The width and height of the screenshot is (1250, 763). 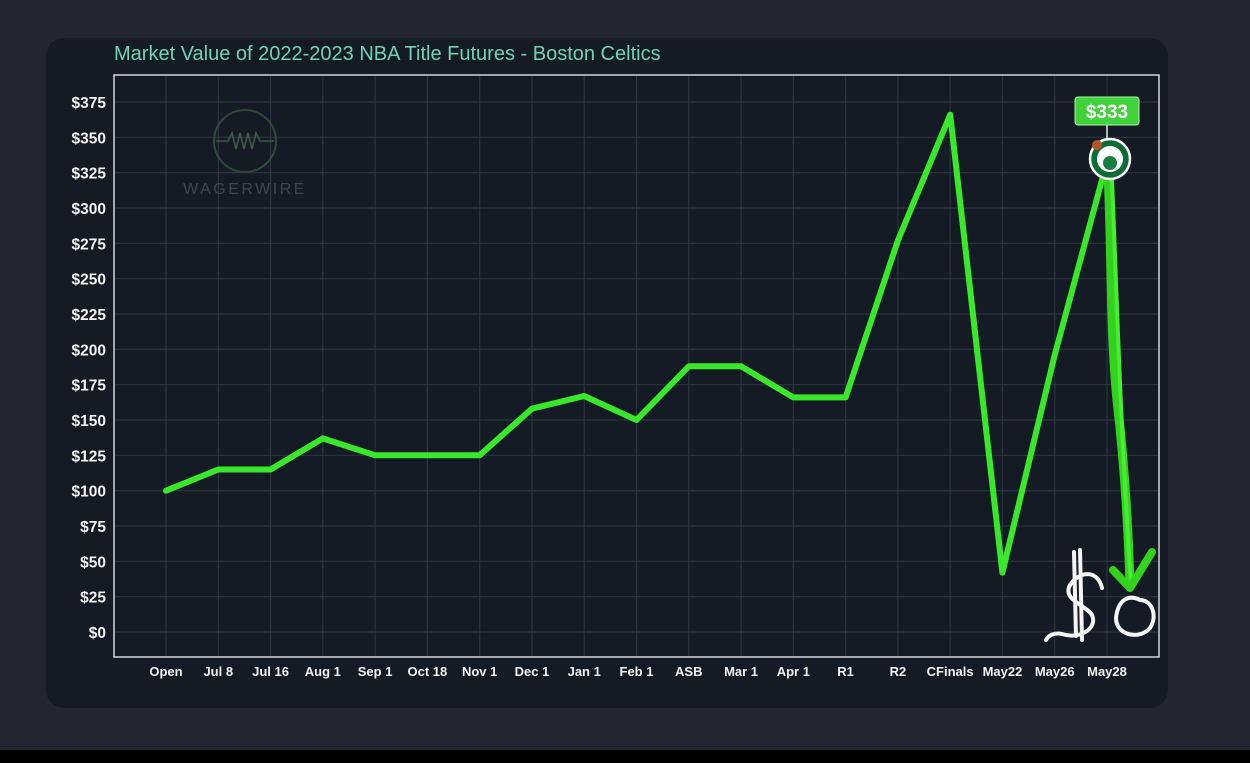 I want to click on y-tick-label: $25, so click(x=93, y=598).